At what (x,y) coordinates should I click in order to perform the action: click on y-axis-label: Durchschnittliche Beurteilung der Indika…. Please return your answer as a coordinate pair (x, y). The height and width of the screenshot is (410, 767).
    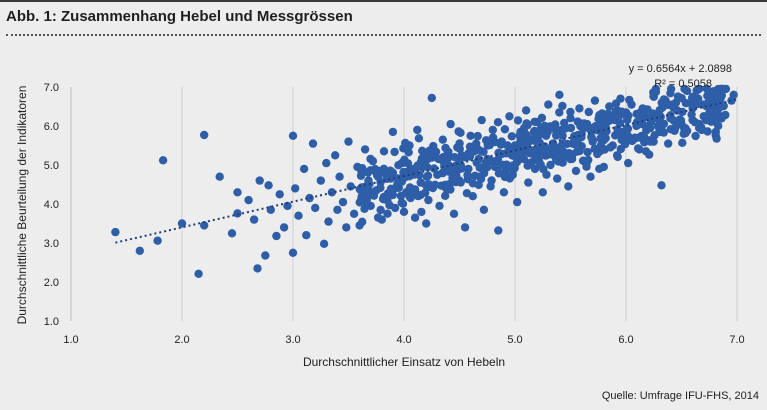
    Looking at the image, I should click on (22, 205).